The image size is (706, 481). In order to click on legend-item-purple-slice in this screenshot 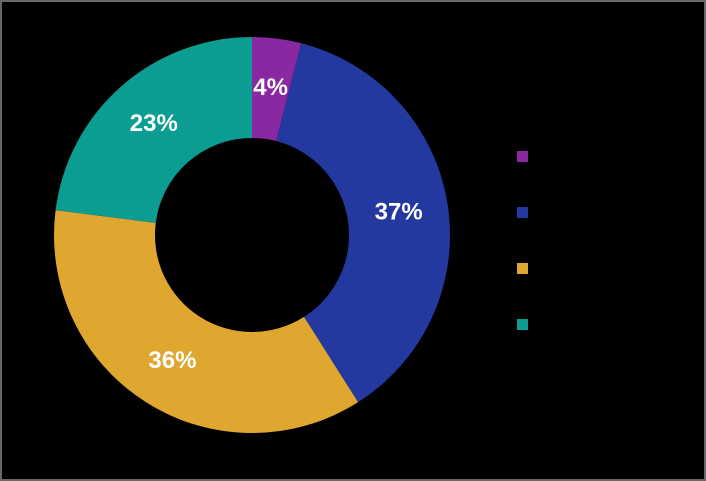, I will do `click(526, 156)`.